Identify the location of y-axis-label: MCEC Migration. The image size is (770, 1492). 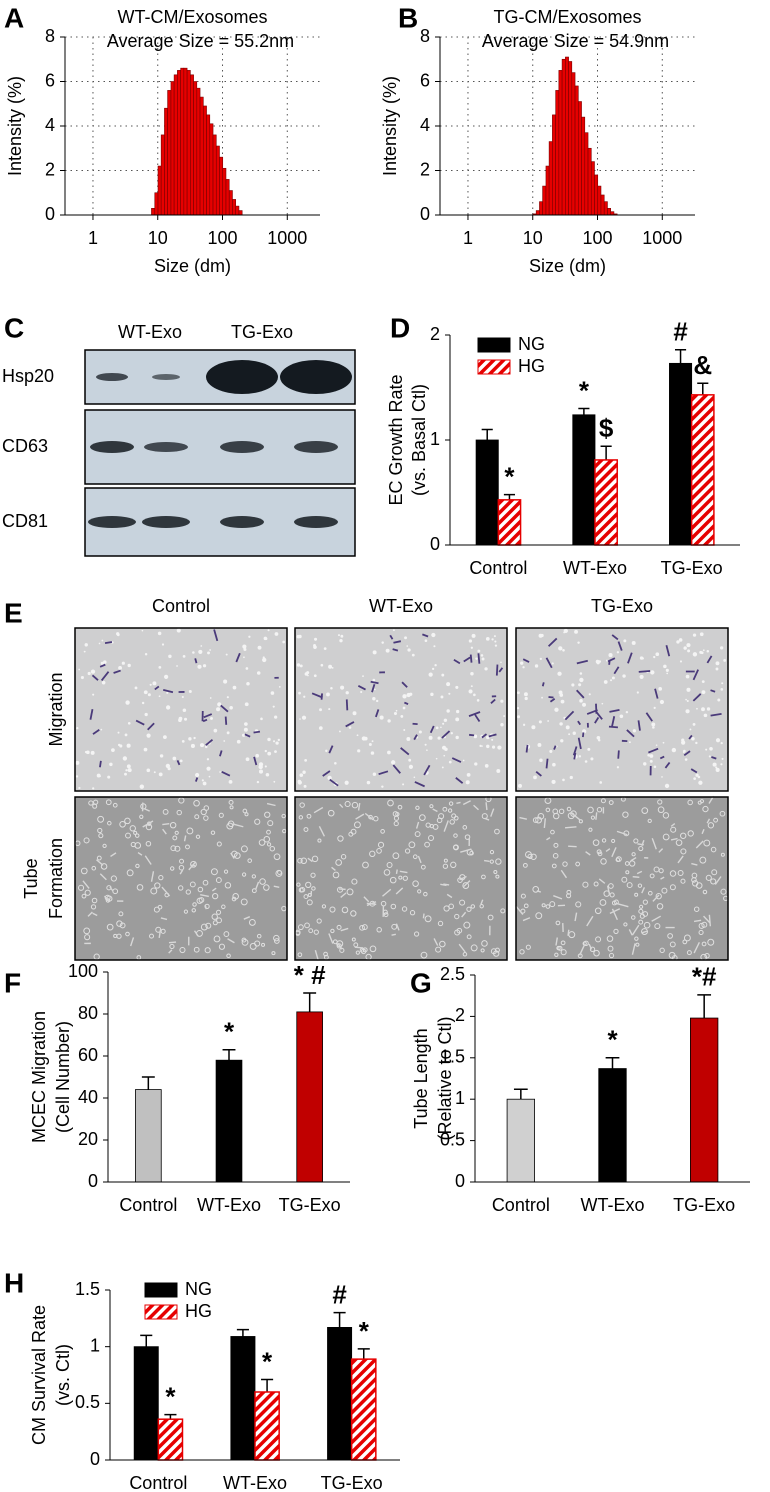
(39, 1077).